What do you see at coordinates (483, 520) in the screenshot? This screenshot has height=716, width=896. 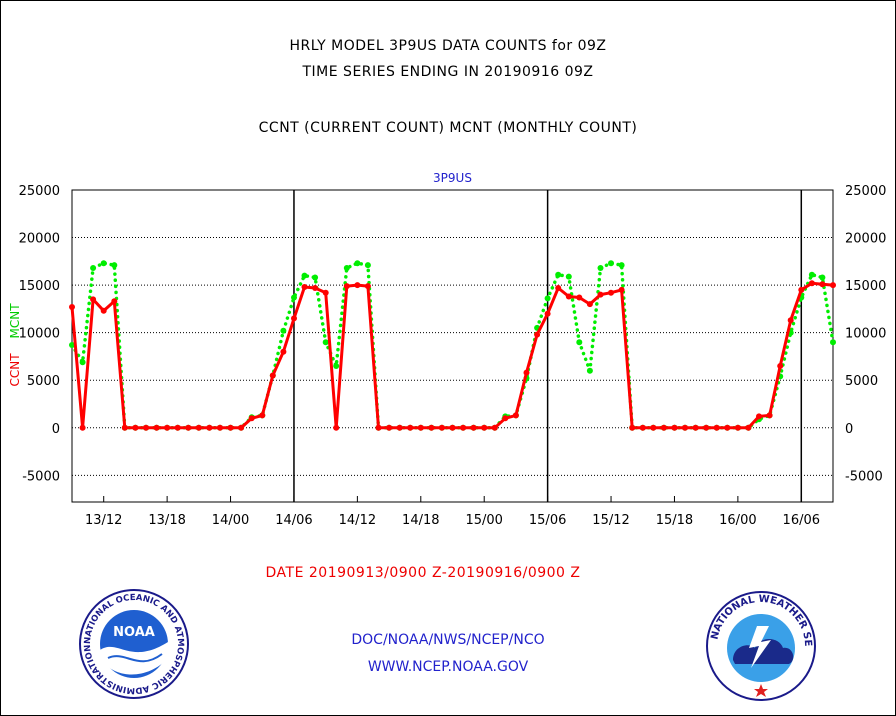 I see `x-tick-label: 15/00` at bounding box center [483, 520].